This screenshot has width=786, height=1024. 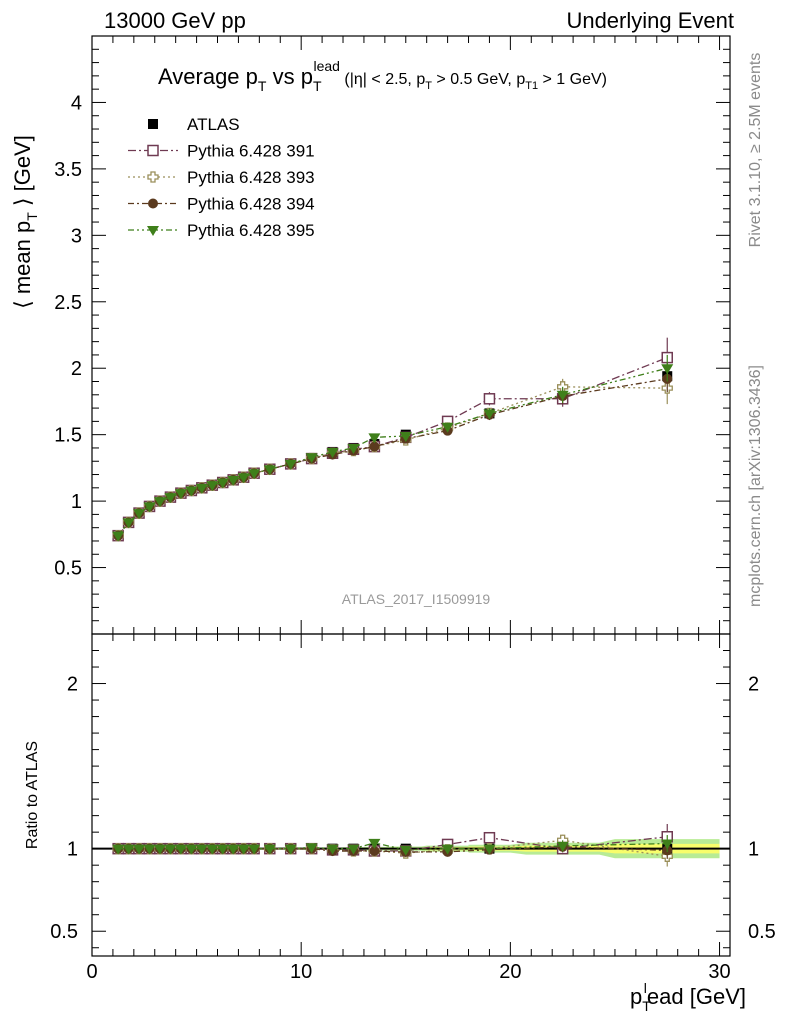 I want to click on ratio-ytick-label-right: 2, so click(x=753, y=685).